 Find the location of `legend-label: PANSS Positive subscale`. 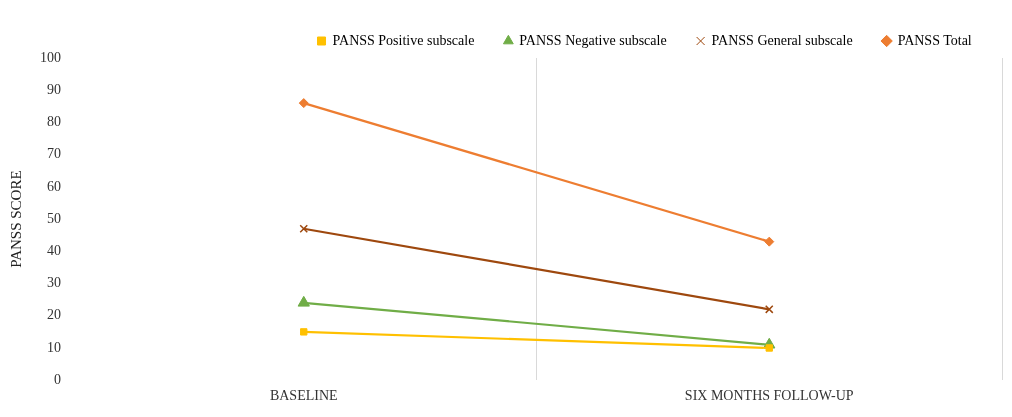

legend-label: PANSS Positive subscale is located at coordinates (403, 40).